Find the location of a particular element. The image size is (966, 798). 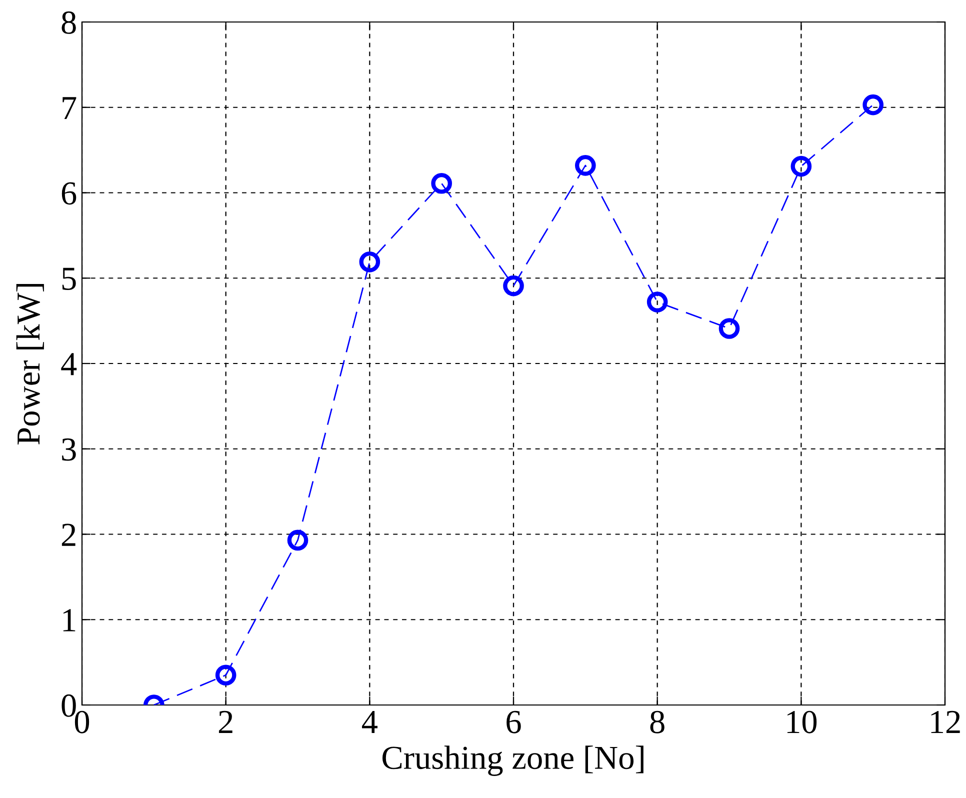

x-axis-title: Crushing zone [No] is located at coordinates (513, 761).